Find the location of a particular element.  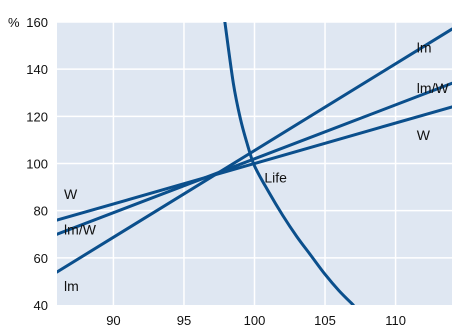

y-tick-label: 60 is located at coordinates (41, 258).